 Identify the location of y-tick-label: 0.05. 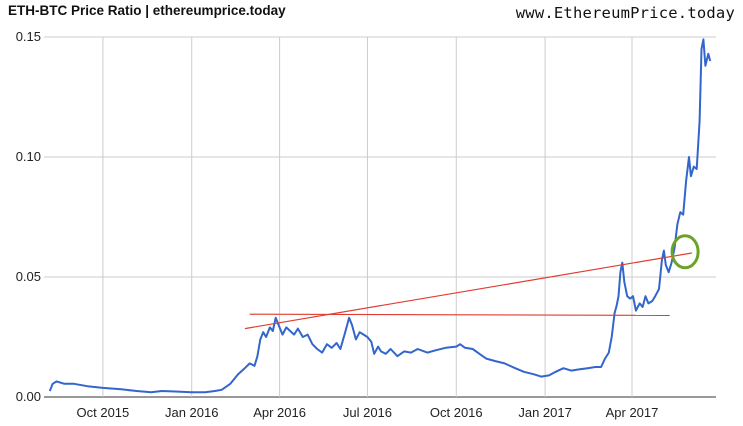
(28, 276).